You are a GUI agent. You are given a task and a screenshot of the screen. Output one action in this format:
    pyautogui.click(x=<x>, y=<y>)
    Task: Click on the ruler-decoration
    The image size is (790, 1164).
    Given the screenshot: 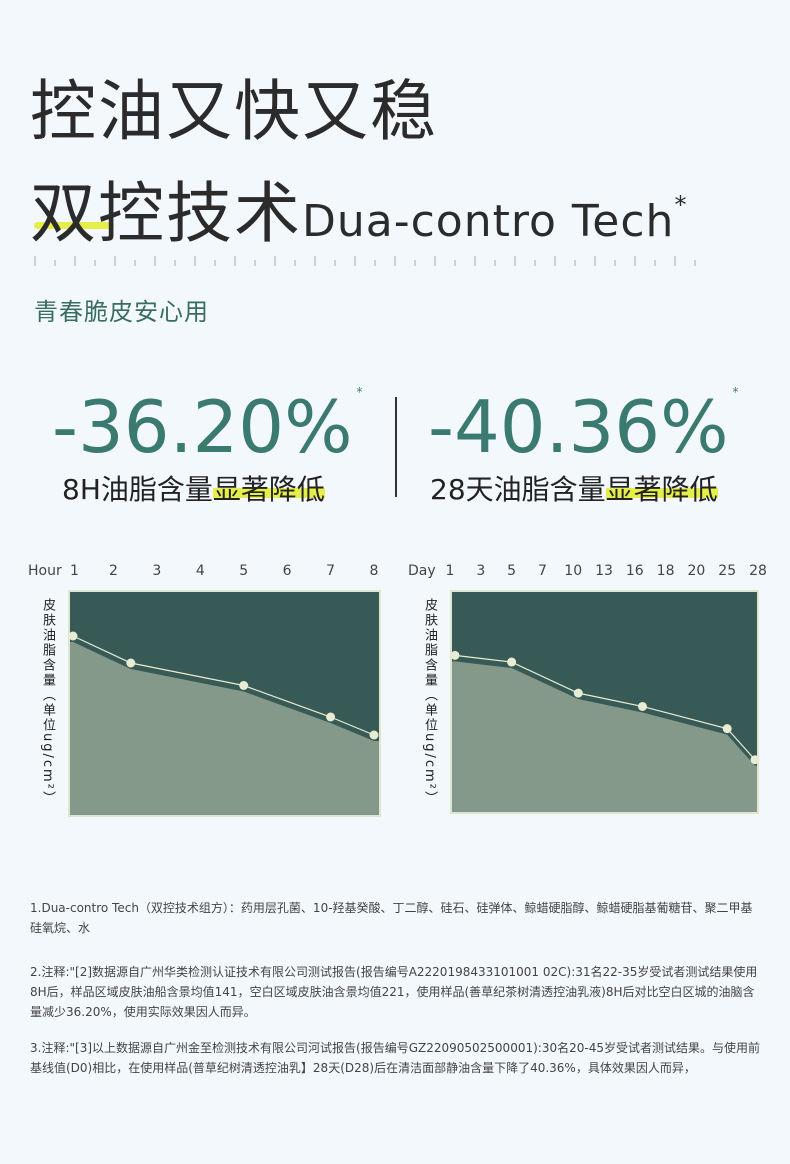 What is the action you would take?
    pyautogui.click(x=365, y=261)
    